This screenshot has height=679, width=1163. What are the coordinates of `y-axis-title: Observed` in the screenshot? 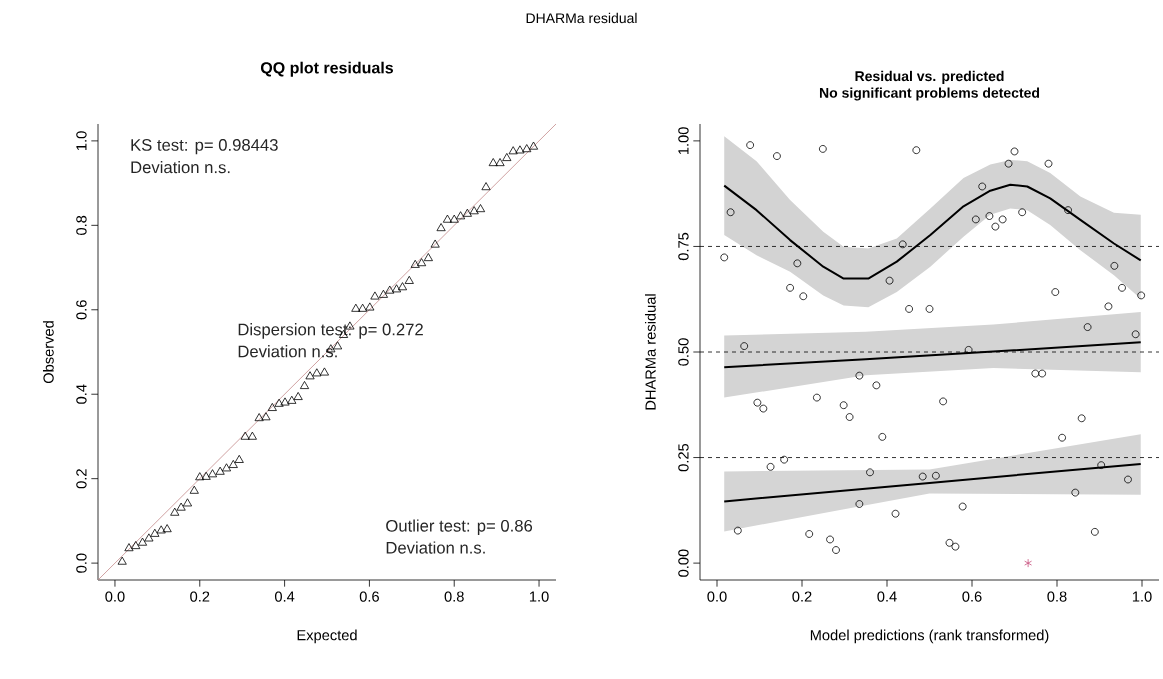 It's located at (48, 352).